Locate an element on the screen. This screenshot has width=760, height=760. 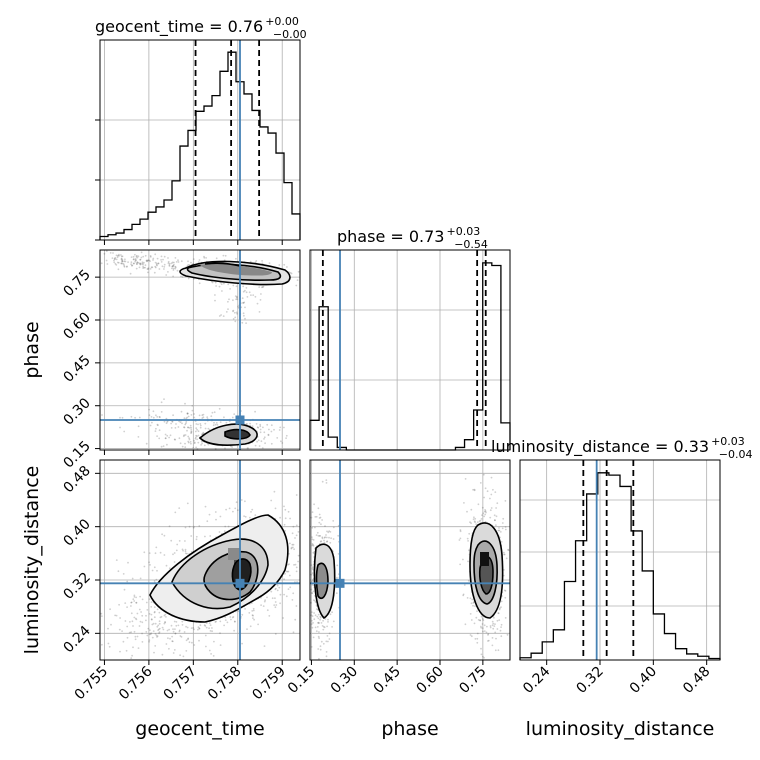
x-tick-label: 0.15 is located at coordinates (301, 680).